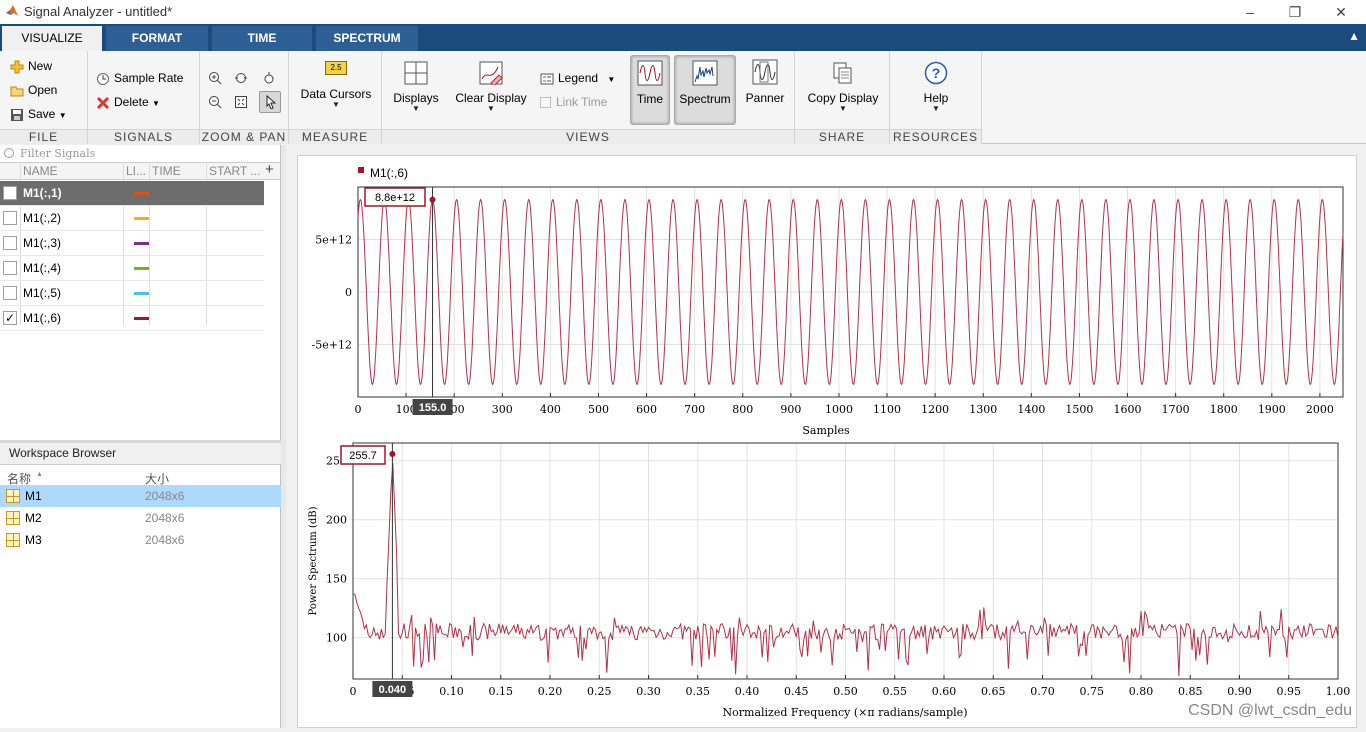 This screenshot has width=1366, height=732. What do you see at coordinates (43, 136) in the screenshot?
I see `file-section-title: FILE` at bounding box center [43, 136].